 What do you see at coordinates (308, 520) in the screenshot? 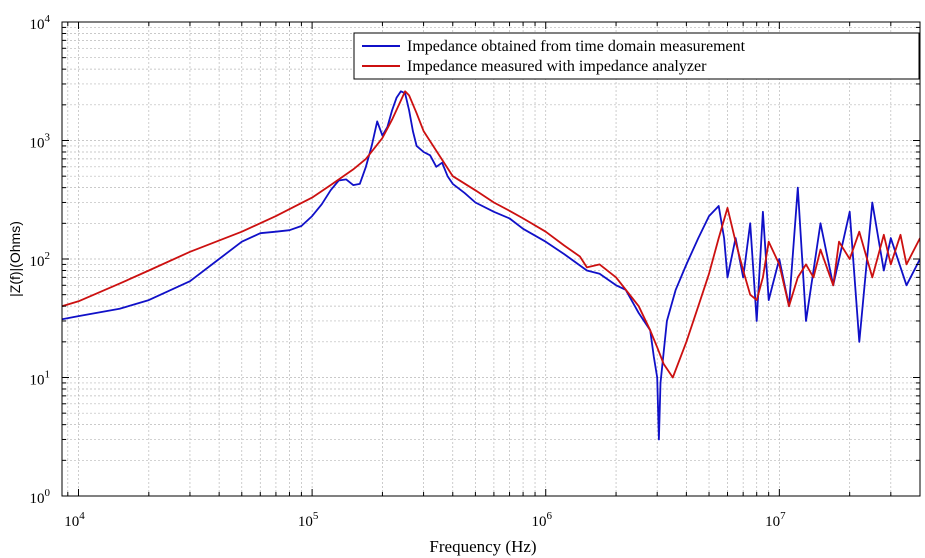
I see `x-tick-label: 10⁵` at bounding box center [308, 520].